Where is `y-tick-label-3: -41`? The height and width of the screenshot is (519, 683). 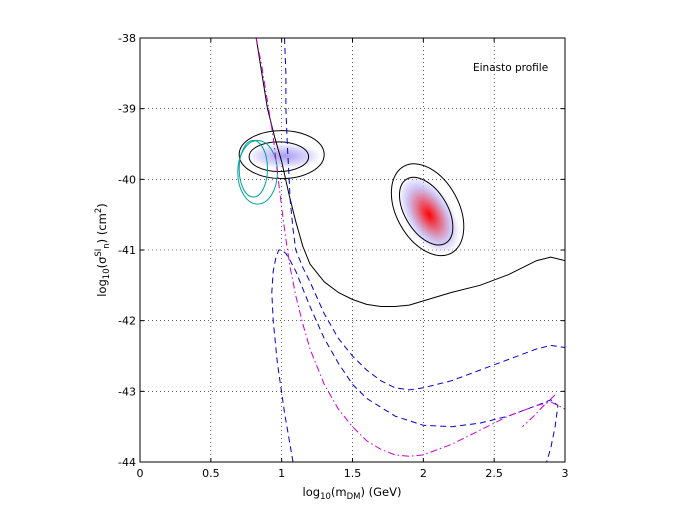 y-tick-label-3: -41 is located at coordinates (127, 250).